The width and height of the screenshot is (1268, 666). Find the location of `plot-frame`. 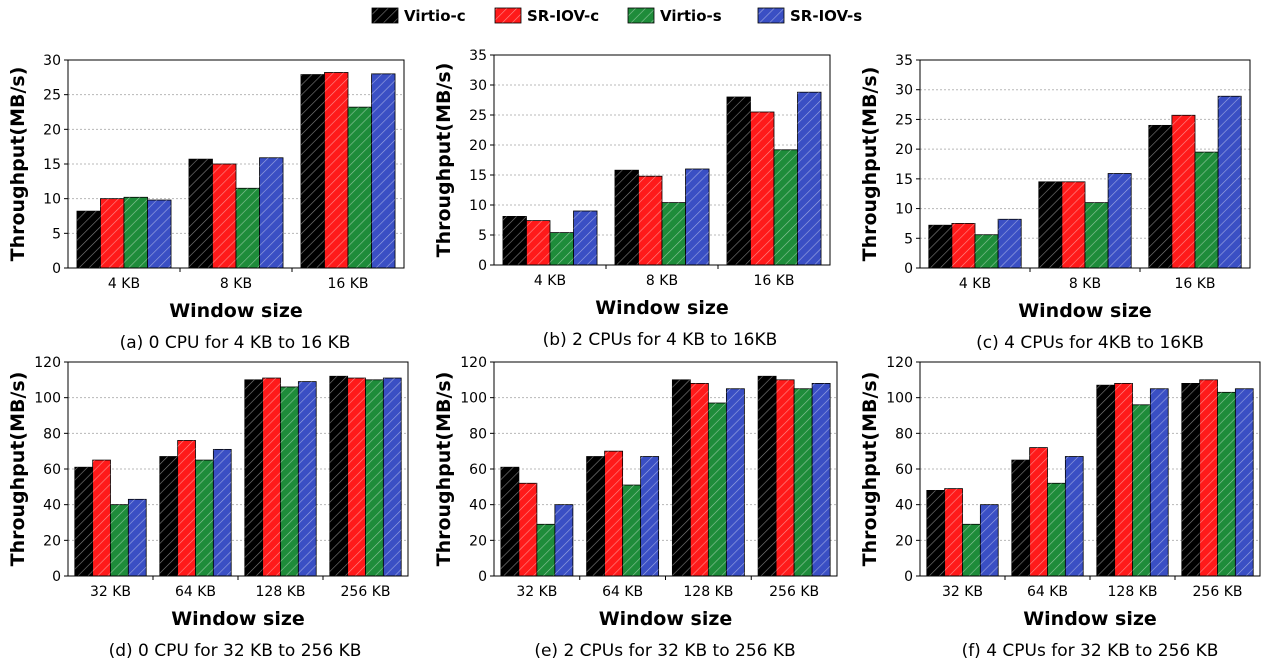

plot-frame is located at coordinates (1085, 164).